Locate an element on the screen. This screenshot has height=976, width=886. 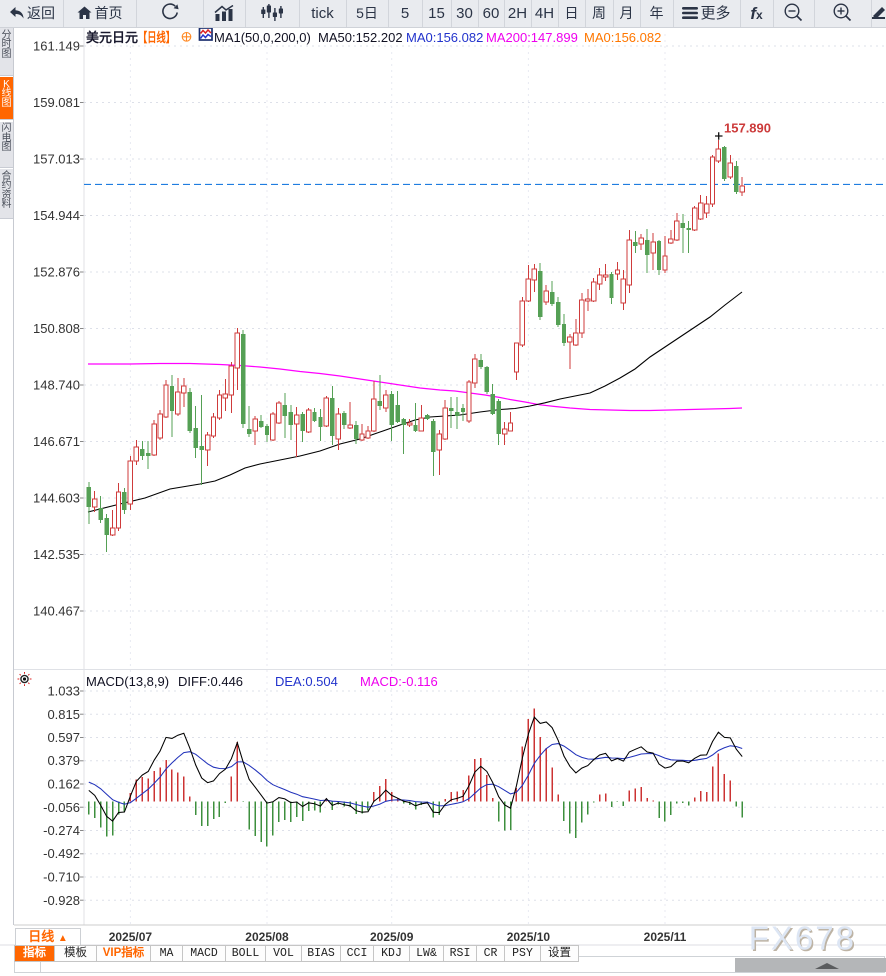
svg-text: 159.081 is located at coordinates (56, 102).